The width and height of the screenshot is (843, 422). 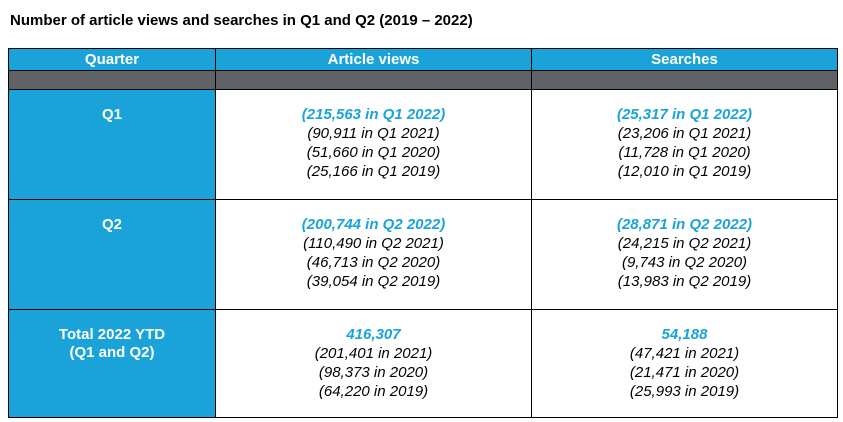 What do you see at coordinates (373, 243) in the screenshot?
I see `article-views-2021: (110,490 in Q2 2021)` at bounding box center [373, 243].